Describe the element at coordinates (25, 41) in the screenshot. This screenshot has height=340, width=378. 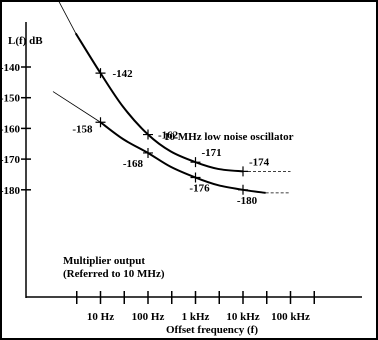
I see `y-axis-title: L(f) dB` at that location.